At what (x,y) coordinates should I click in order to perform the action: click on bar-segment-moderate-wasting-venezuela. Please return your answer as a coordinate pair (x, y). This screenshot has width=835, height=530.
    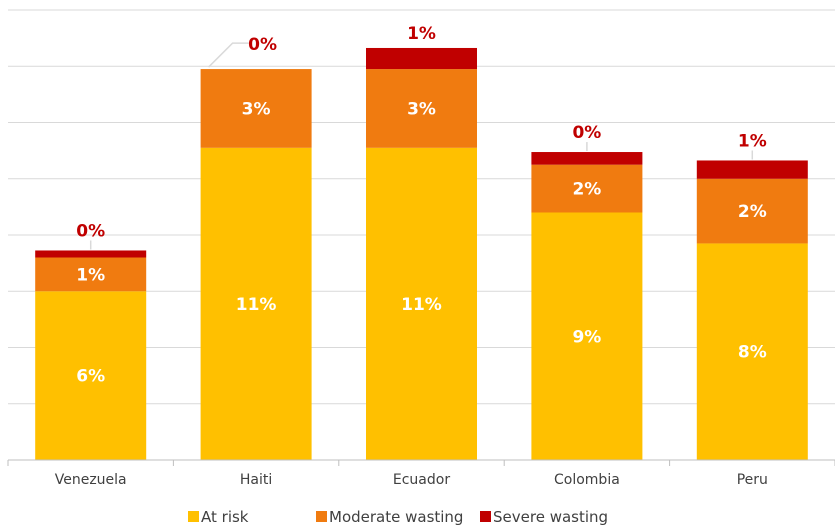
    Looking at the image, I should click on (91, 274).